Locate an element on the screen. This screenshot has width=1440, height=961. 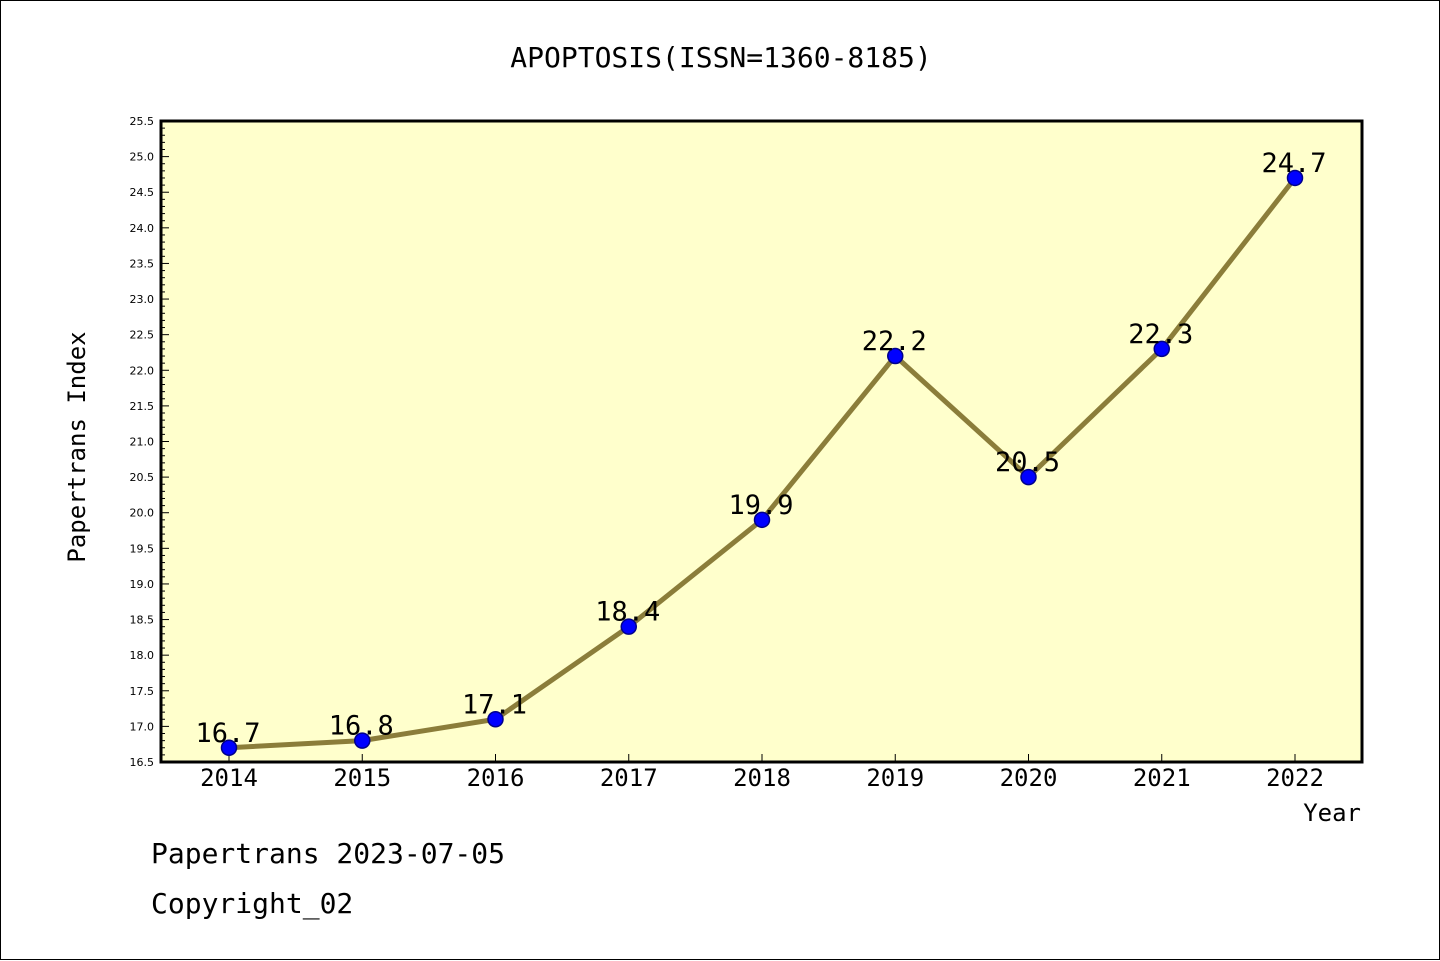
x-tick-label: 2022 is located at coordinates (1295, 778).